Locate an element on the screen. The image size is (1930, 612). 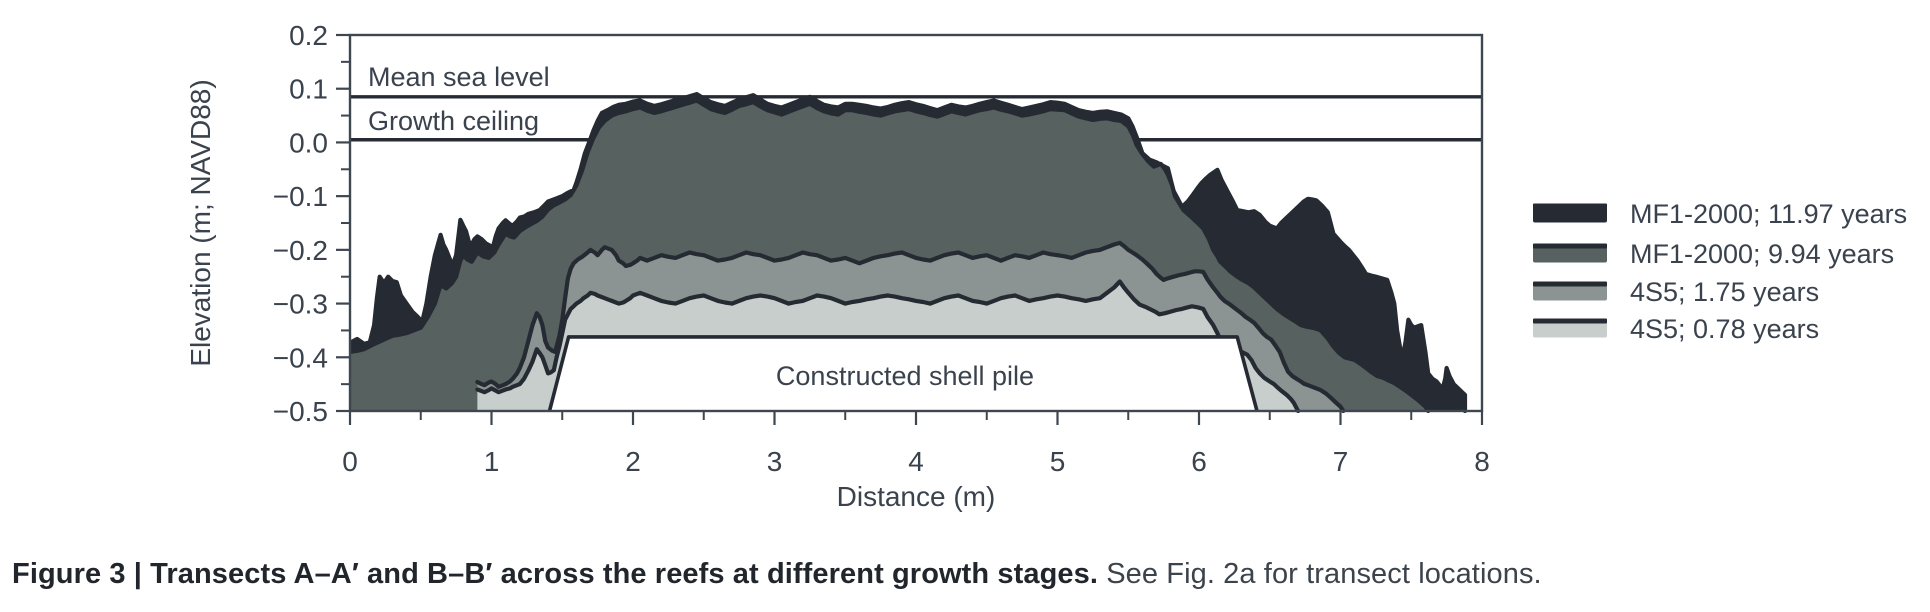
x-tick-label: 5 is located at coordinates (1058, 461).